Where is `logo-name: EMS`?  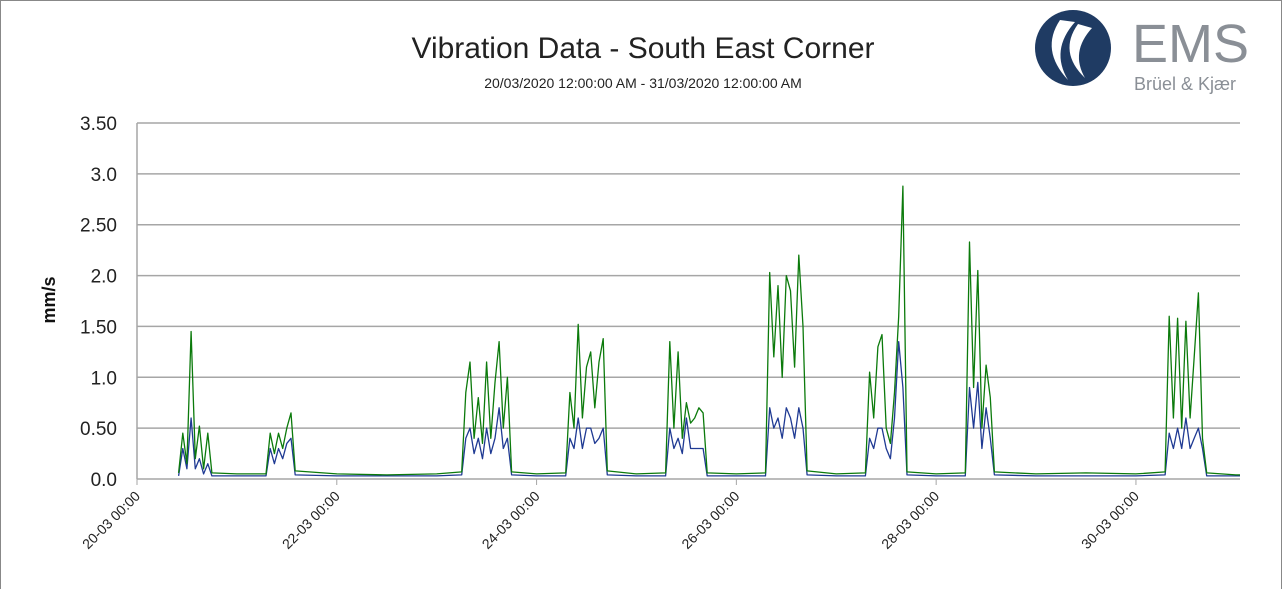
logo-name: EMS is located at coordinates (1190, 44).